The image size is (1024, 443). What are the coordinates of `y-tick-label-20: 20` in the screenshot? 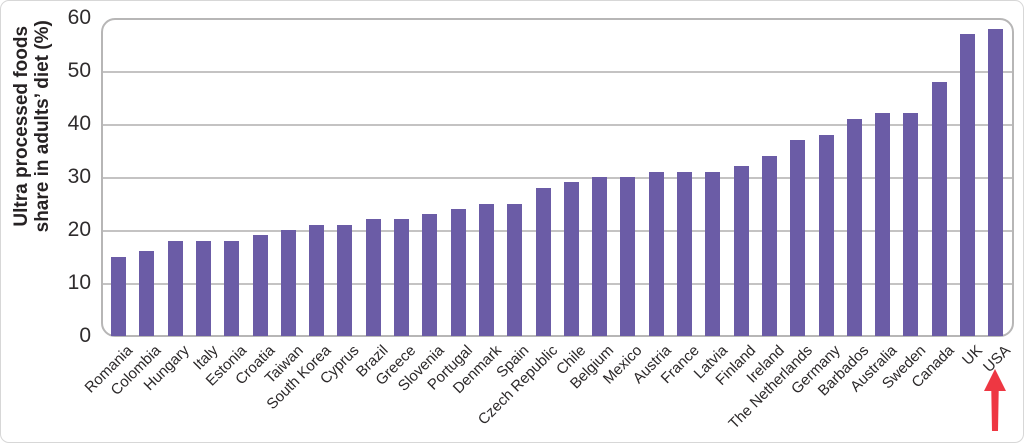 It's located at (79, 229).